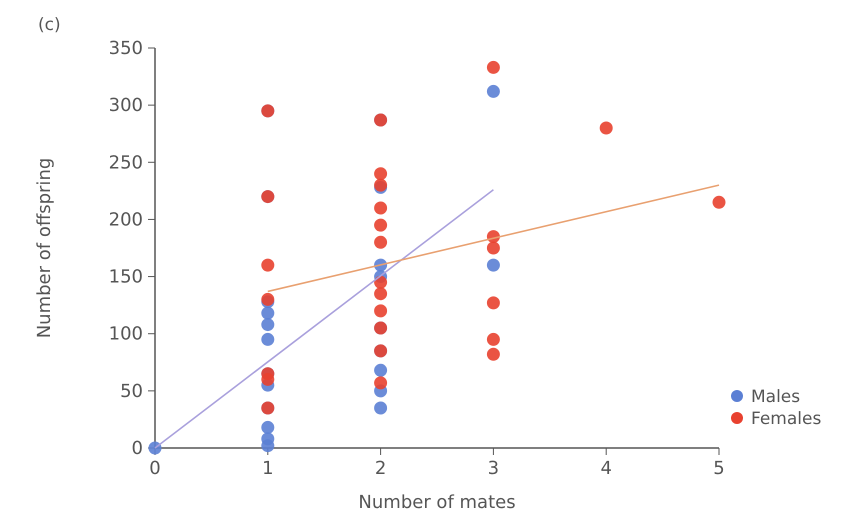 This screenshot has height=526, width=849. Describe the element at coordinates (49, 25) in the screenshot. I see `chart-title: (c)` at that location.